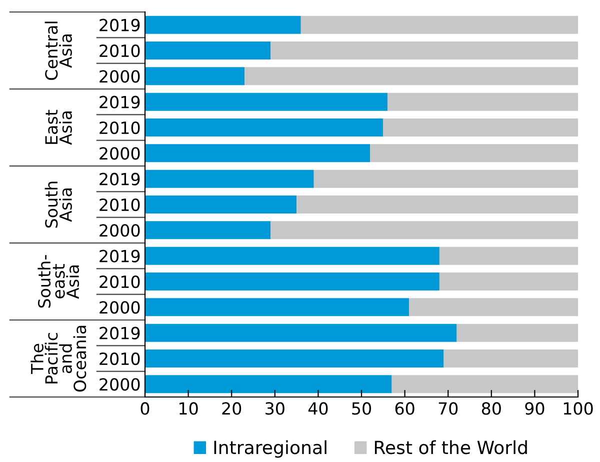 The height and width of the screenshot is (462, 600). I want to click on text: Central Asia, so click(58, 51).